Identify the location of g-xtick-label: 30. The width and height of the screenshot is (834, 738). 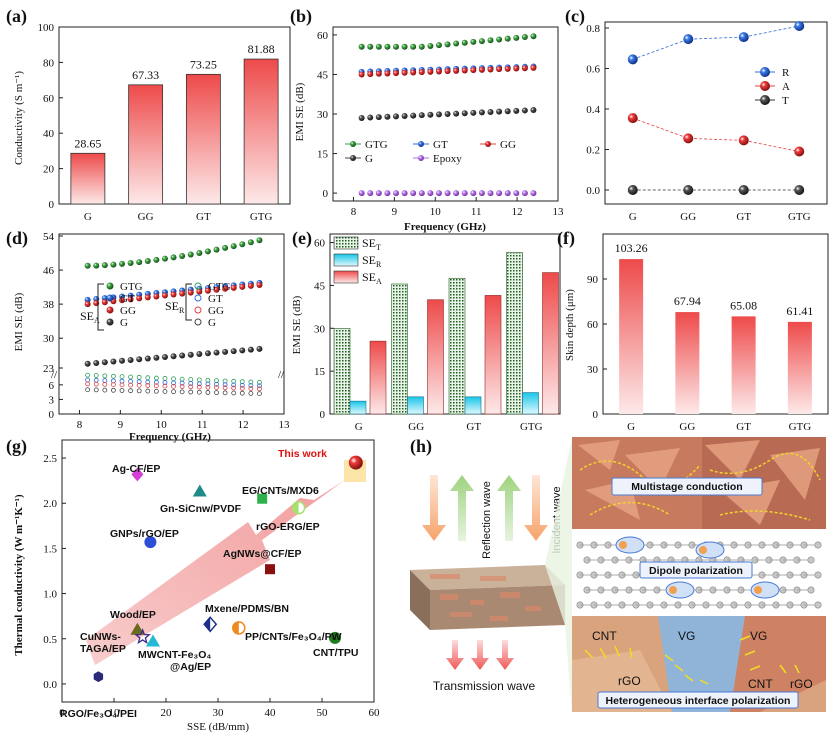
(219, 713).